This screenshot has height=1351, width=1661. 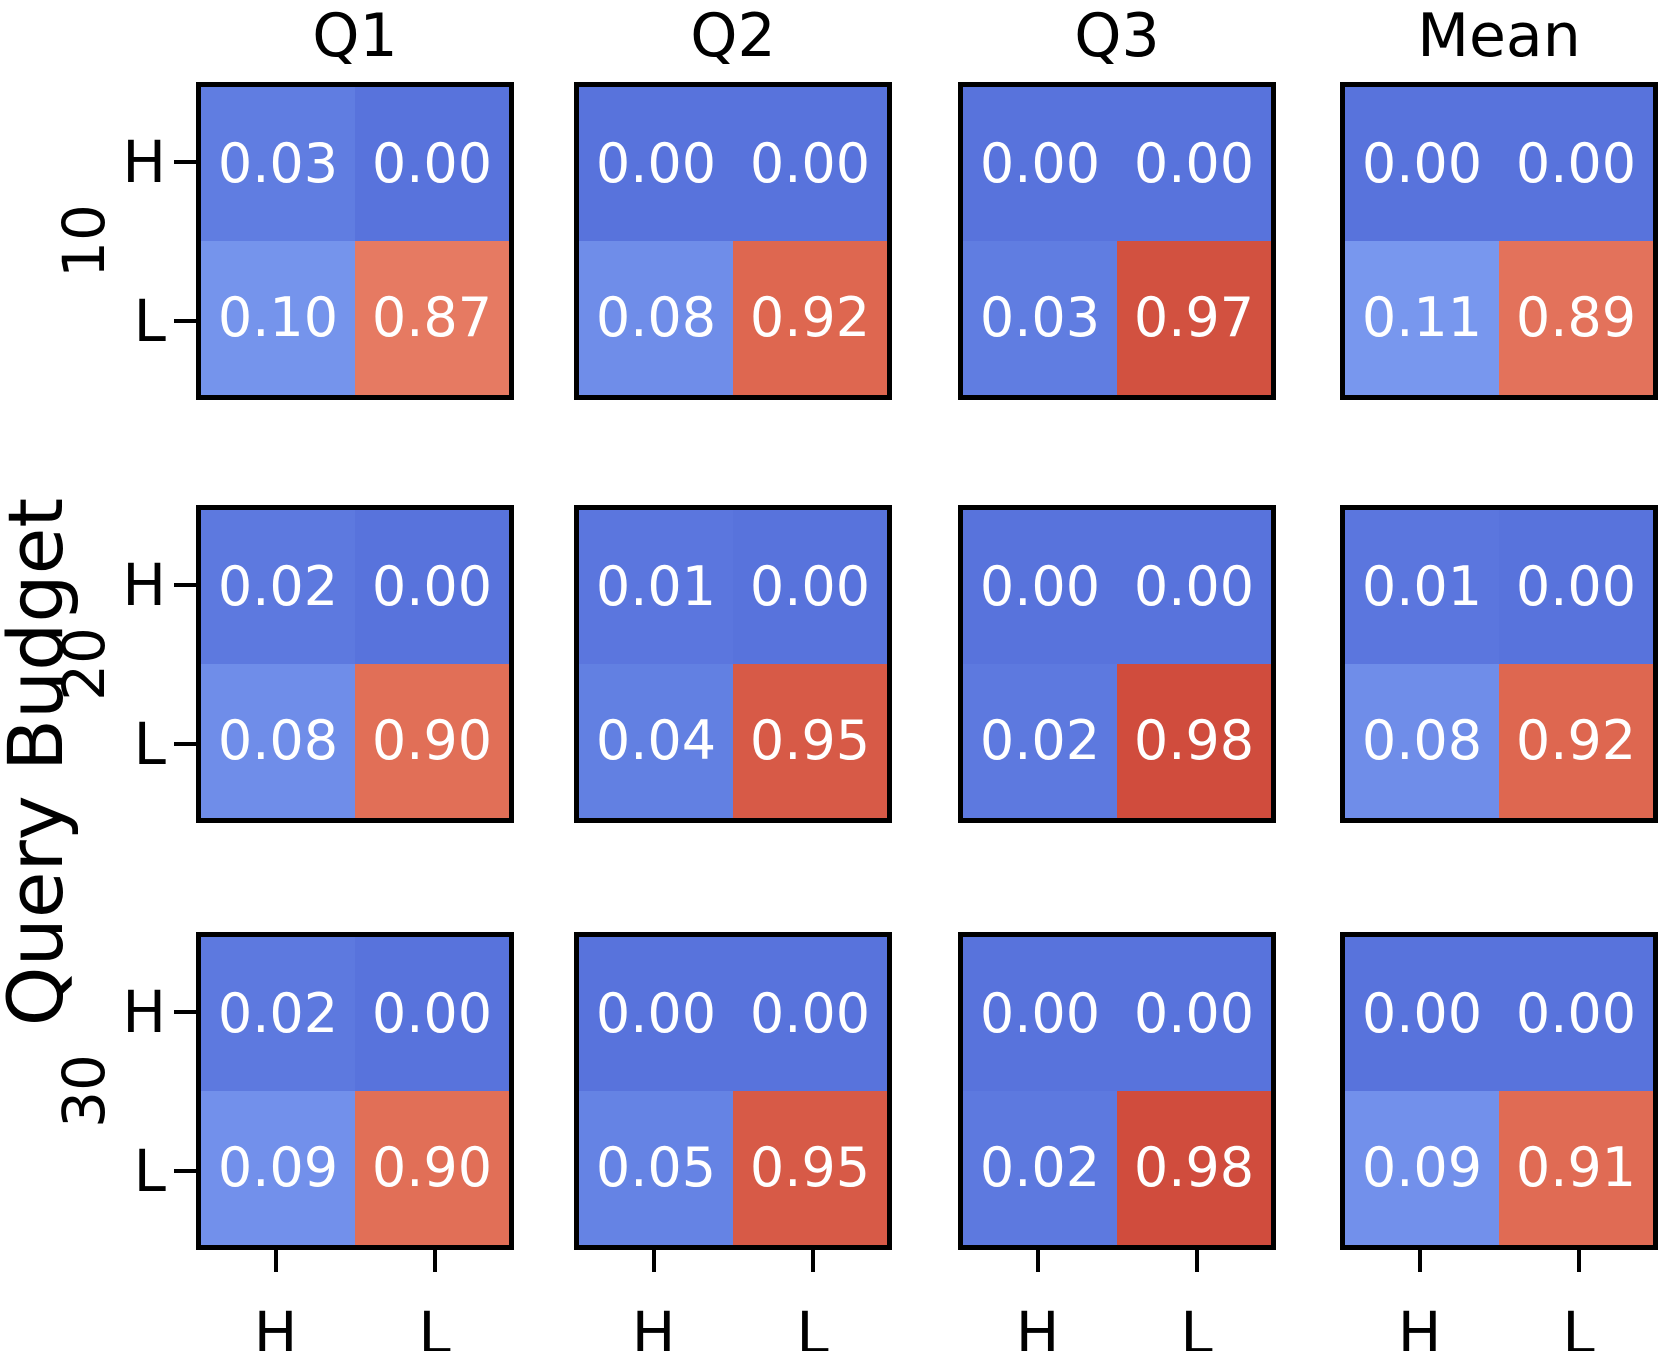 I want to click on heatmap-20-mean: 0.01 0.00 0.08 0.92, so click(x=1499, y=664).